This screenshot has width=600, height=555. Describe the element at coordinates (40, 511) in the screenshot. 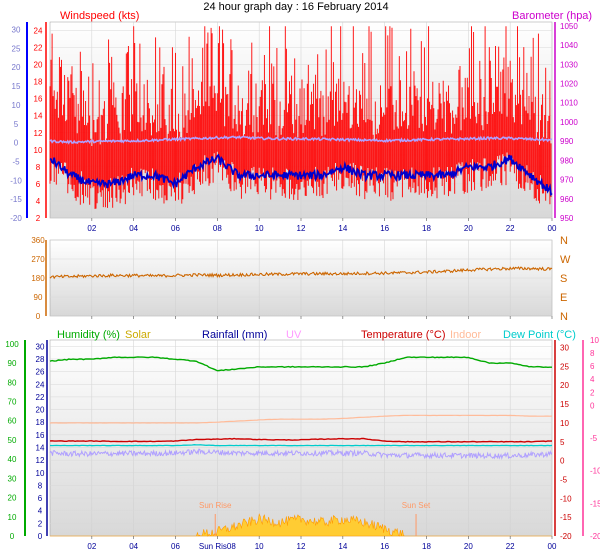

I see `panel3-rain-tick-label: 4` at that location.